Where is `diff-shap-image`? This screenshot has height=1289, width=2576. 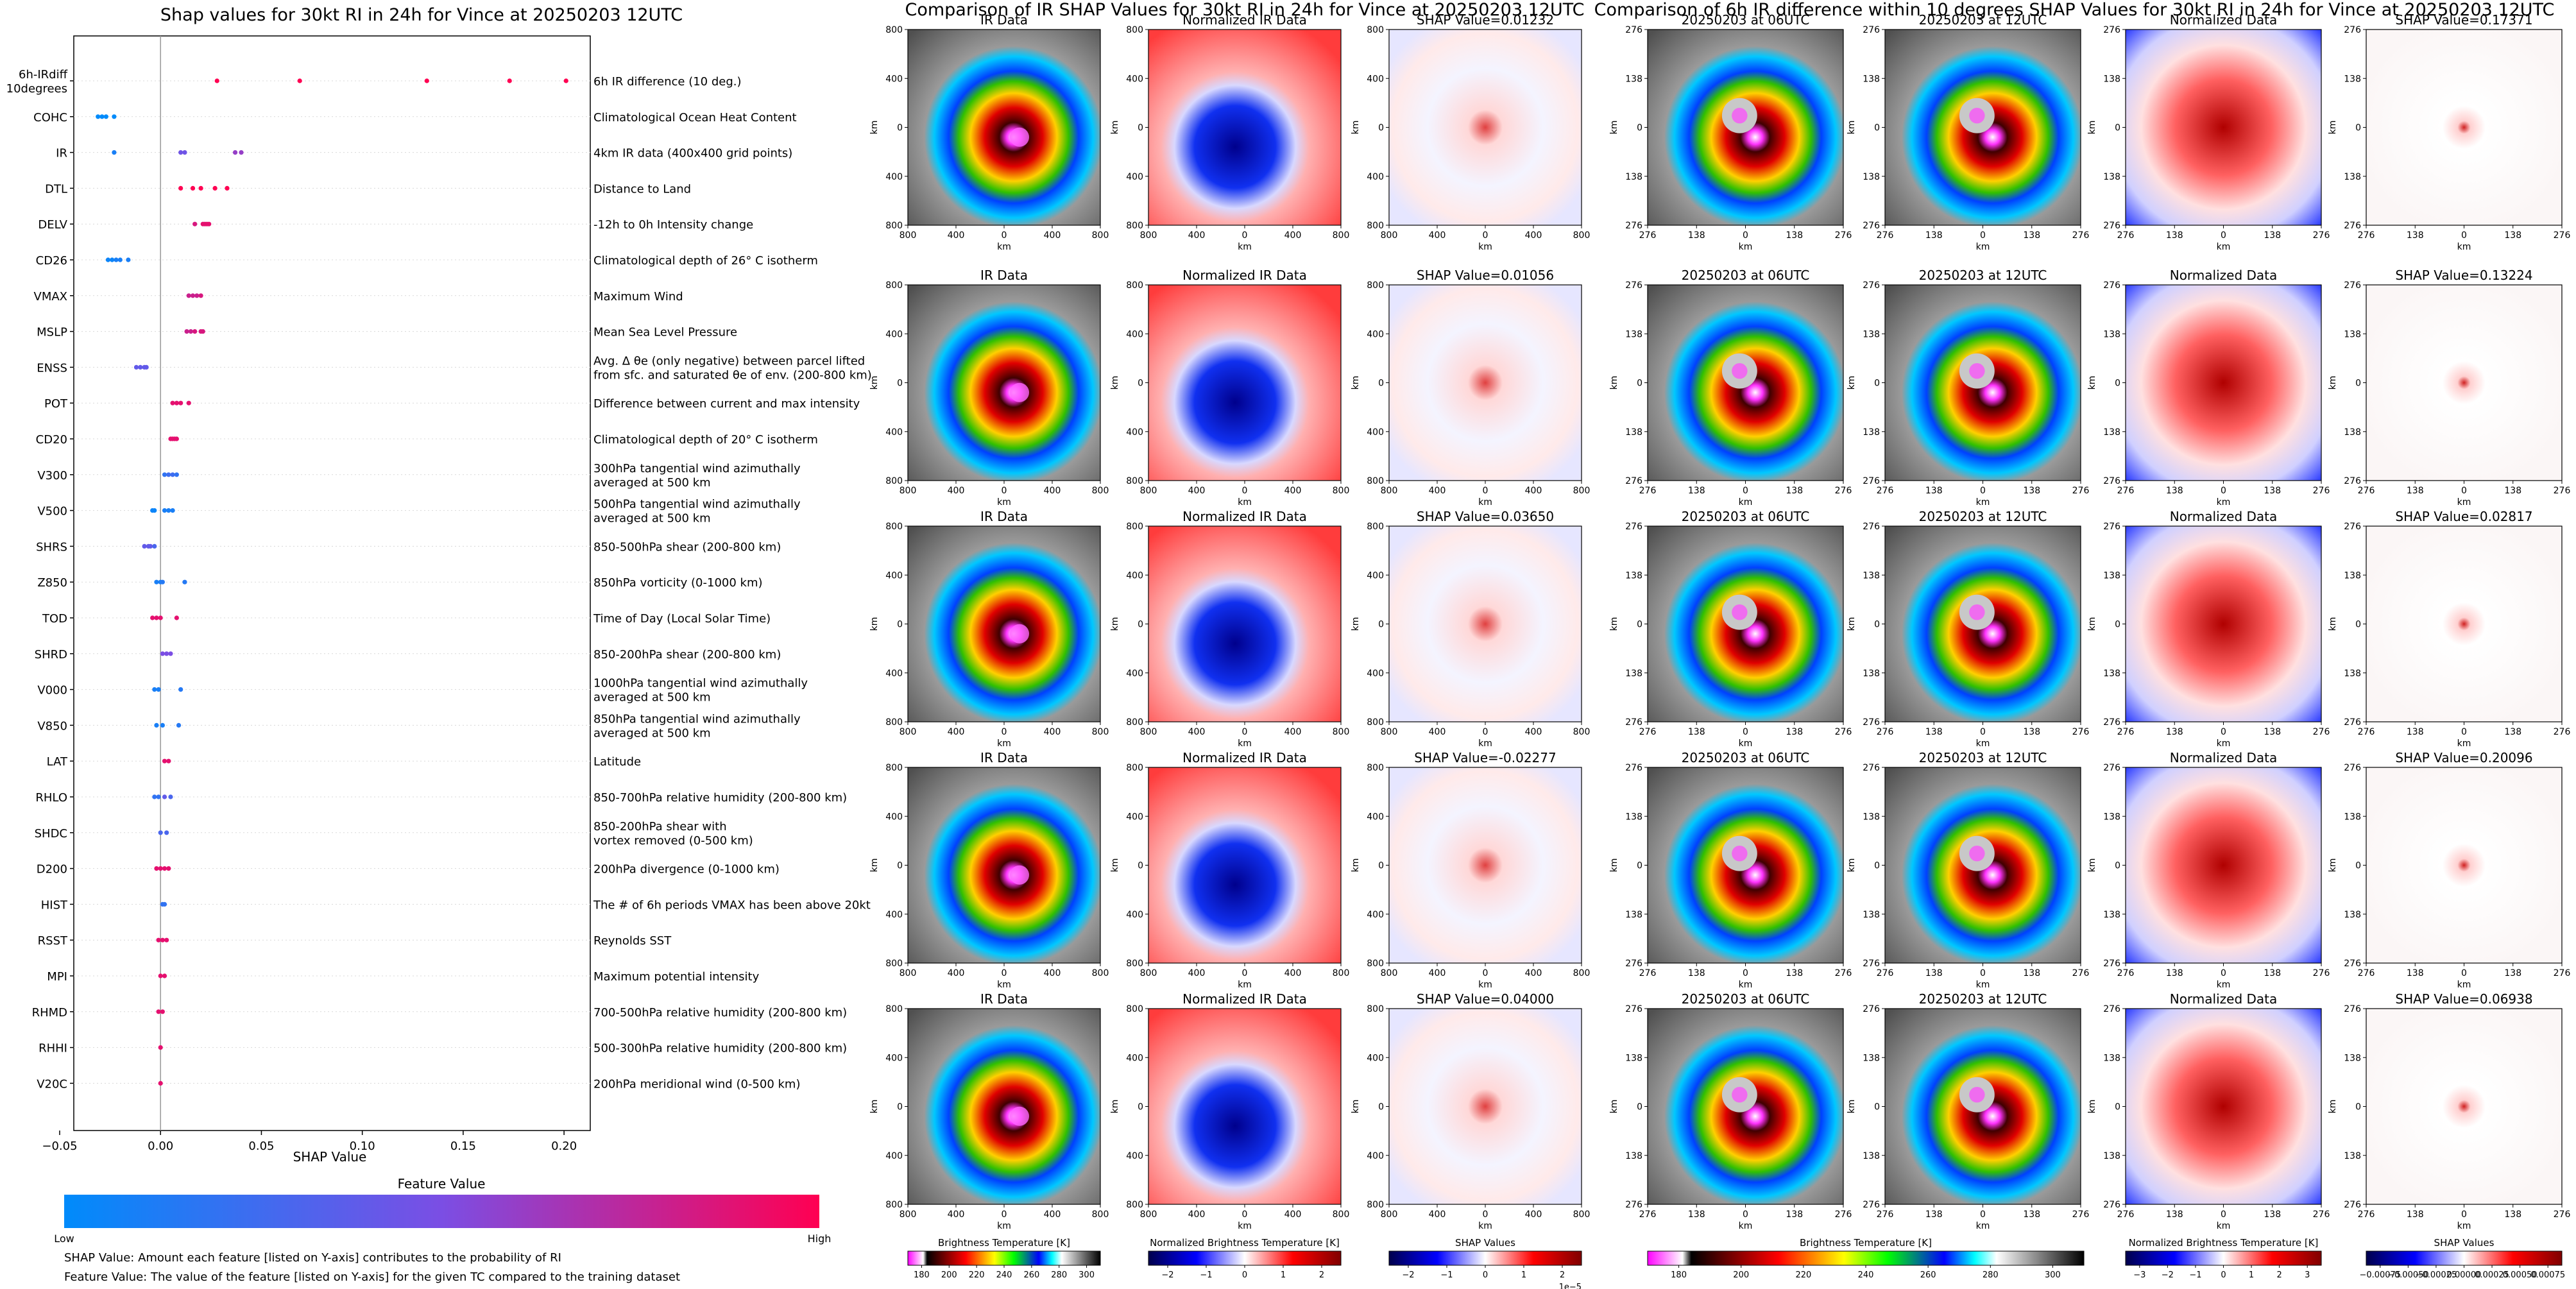 diff-shap-image is located at coordinates (2464, 865).